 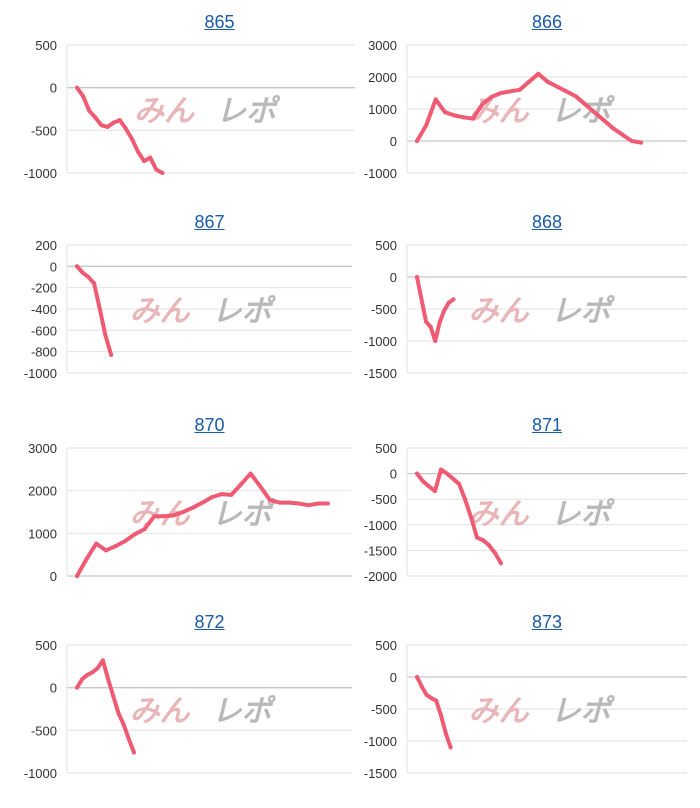 What do you see at coordinates (209, 222) in the screenshot?
I see `chart-title-link: 867` at bounding box center [209, 222].